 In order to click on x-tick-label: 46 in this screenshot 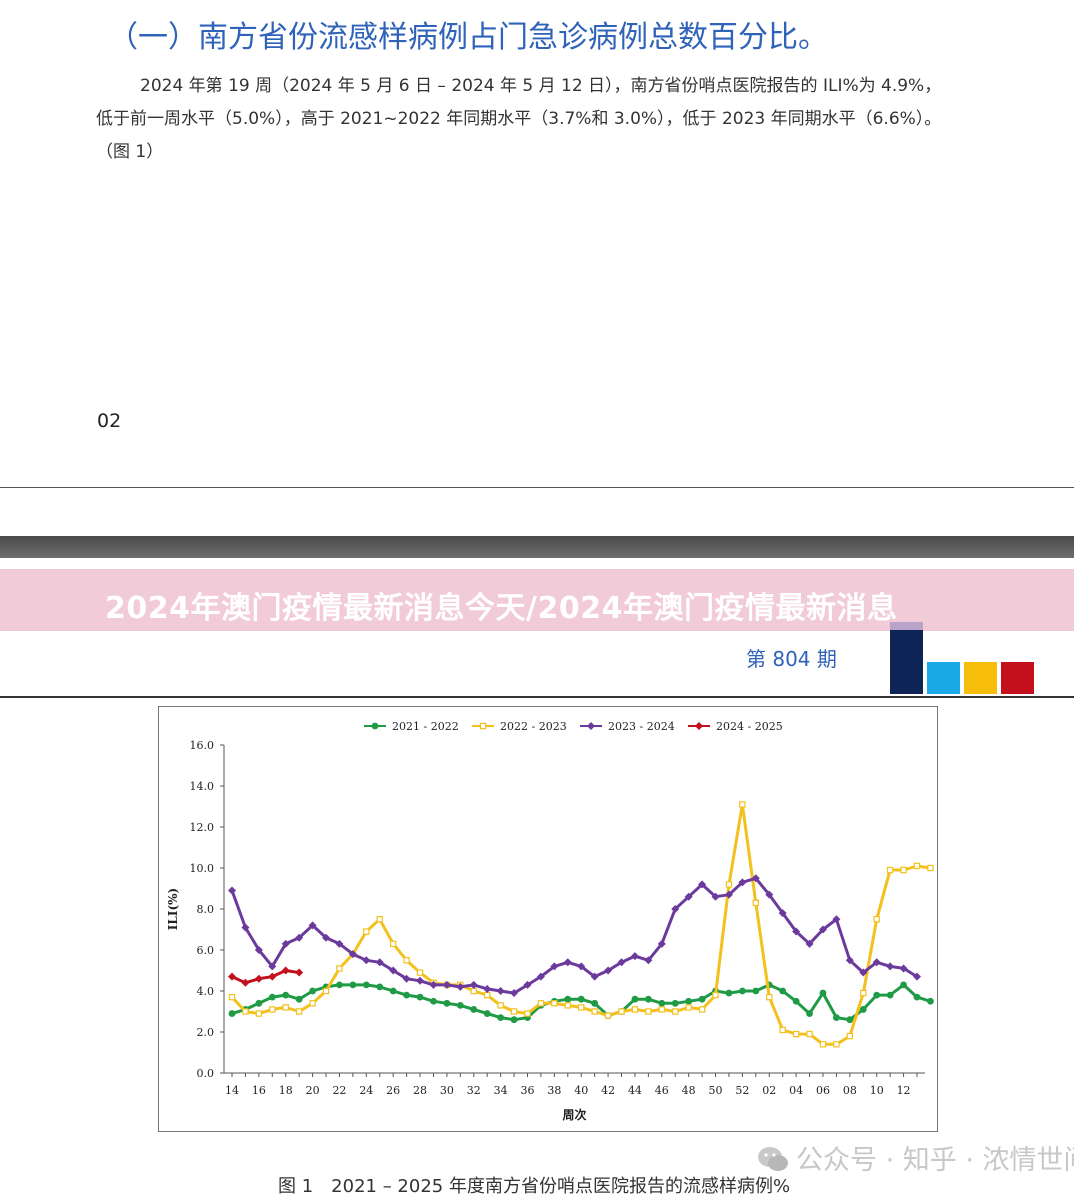, I will do `click(662, 1090)`.